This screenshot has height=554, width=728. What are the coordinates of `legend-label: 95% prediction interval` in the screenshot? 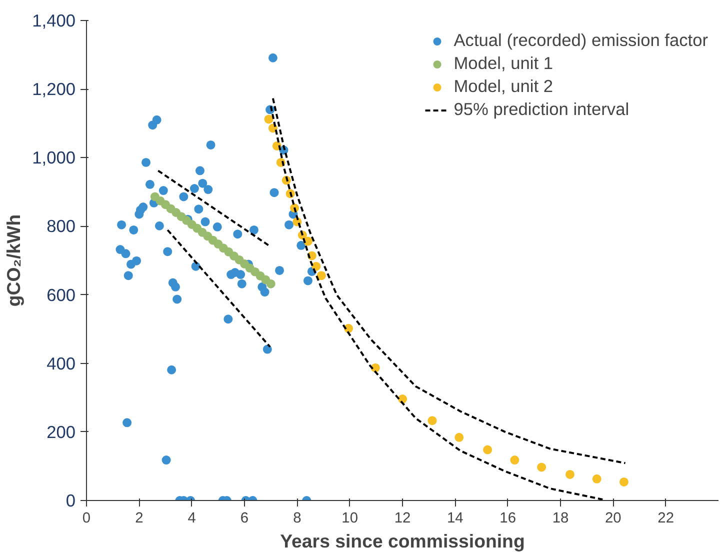 It's located at (542, 109).